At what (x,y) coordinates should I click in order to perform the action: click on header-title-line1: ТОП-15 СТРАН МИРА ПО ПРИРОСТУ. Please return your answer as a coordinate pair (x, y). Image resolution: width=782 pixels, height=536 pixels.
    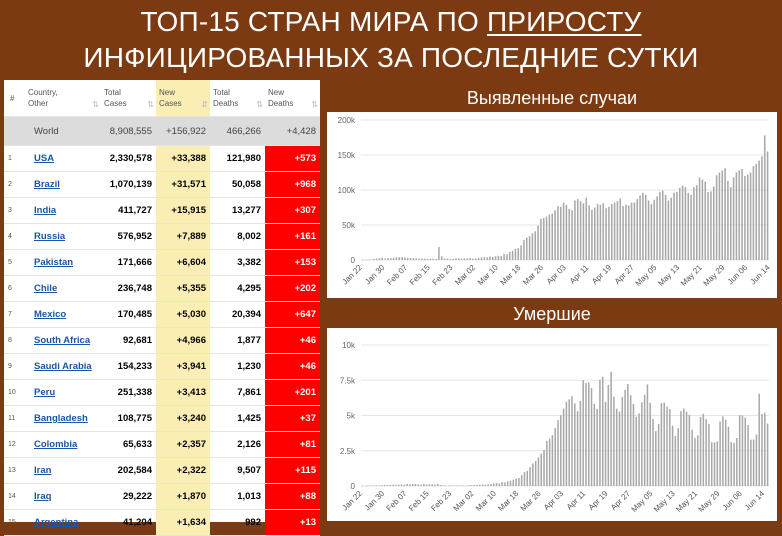
    Looking at the image, I should click on (391, 22).